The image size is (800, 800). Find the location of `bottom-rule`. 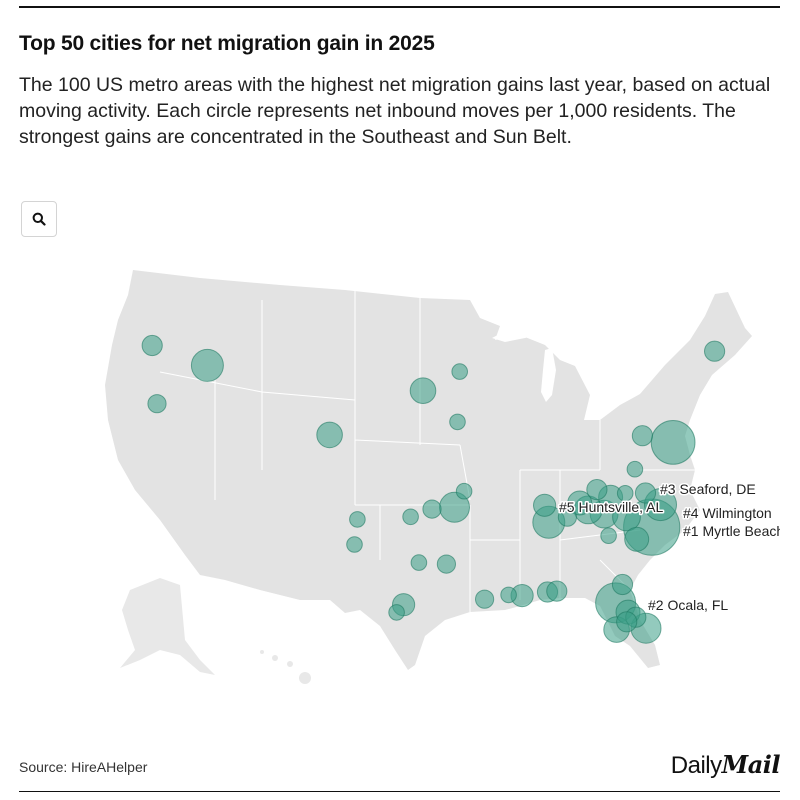

bottom-rule is located at coordinates (399, 791).